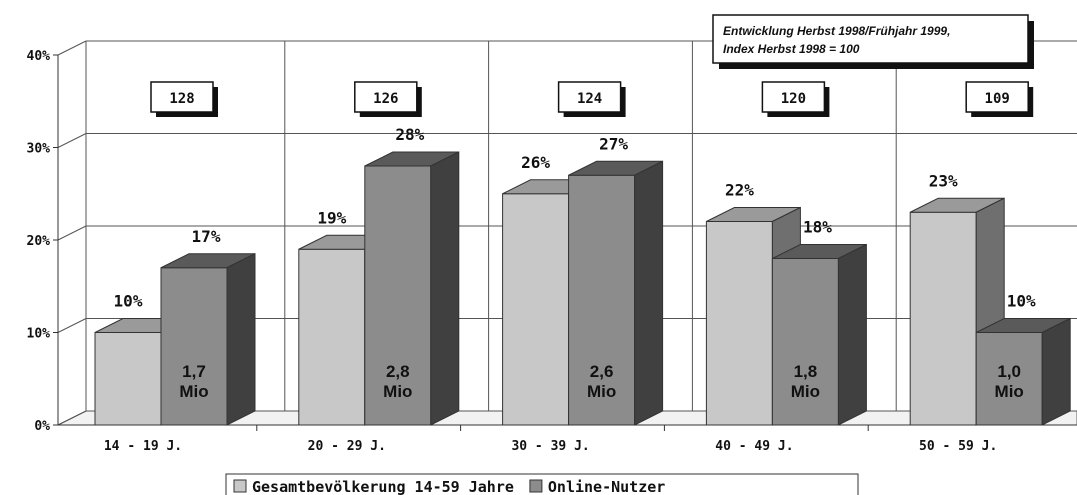  I want to click on index-boxes: 128 126 124 120 109, so click(592, 99).